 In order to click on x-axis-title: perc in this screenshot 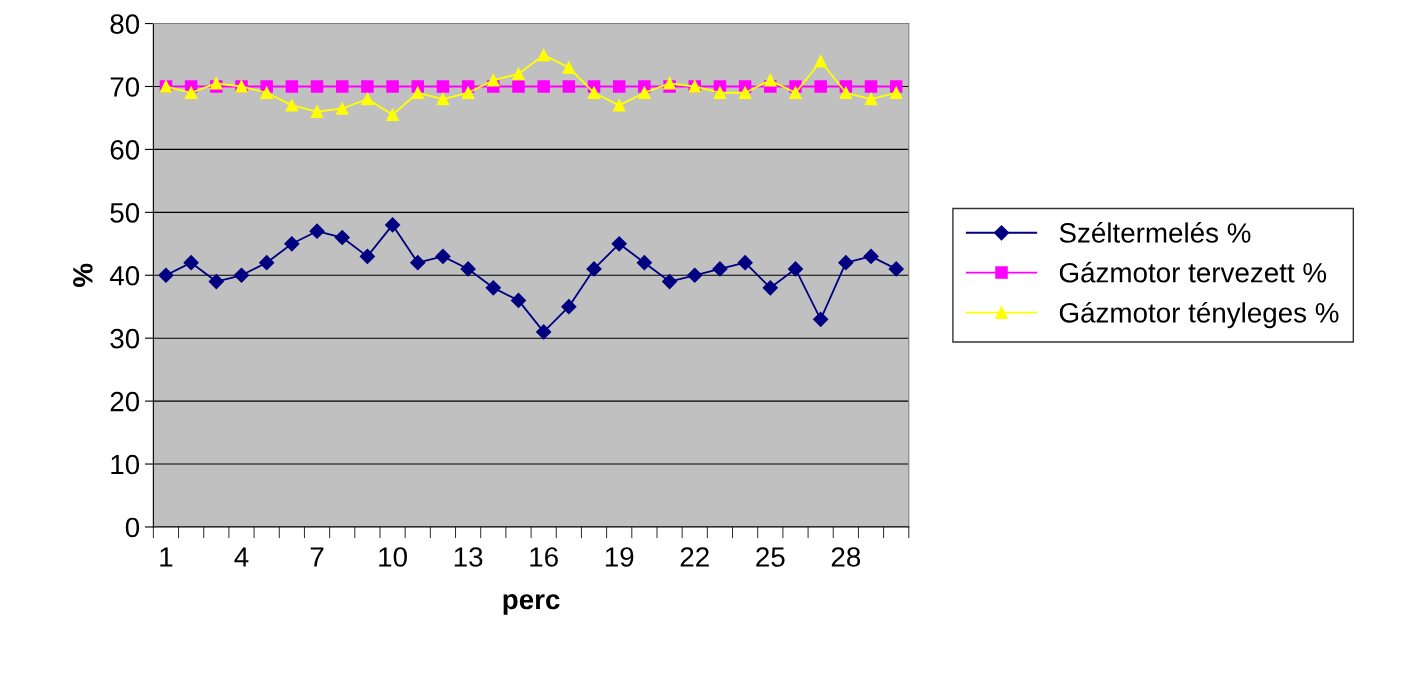, I will do `click(531, 604)`.